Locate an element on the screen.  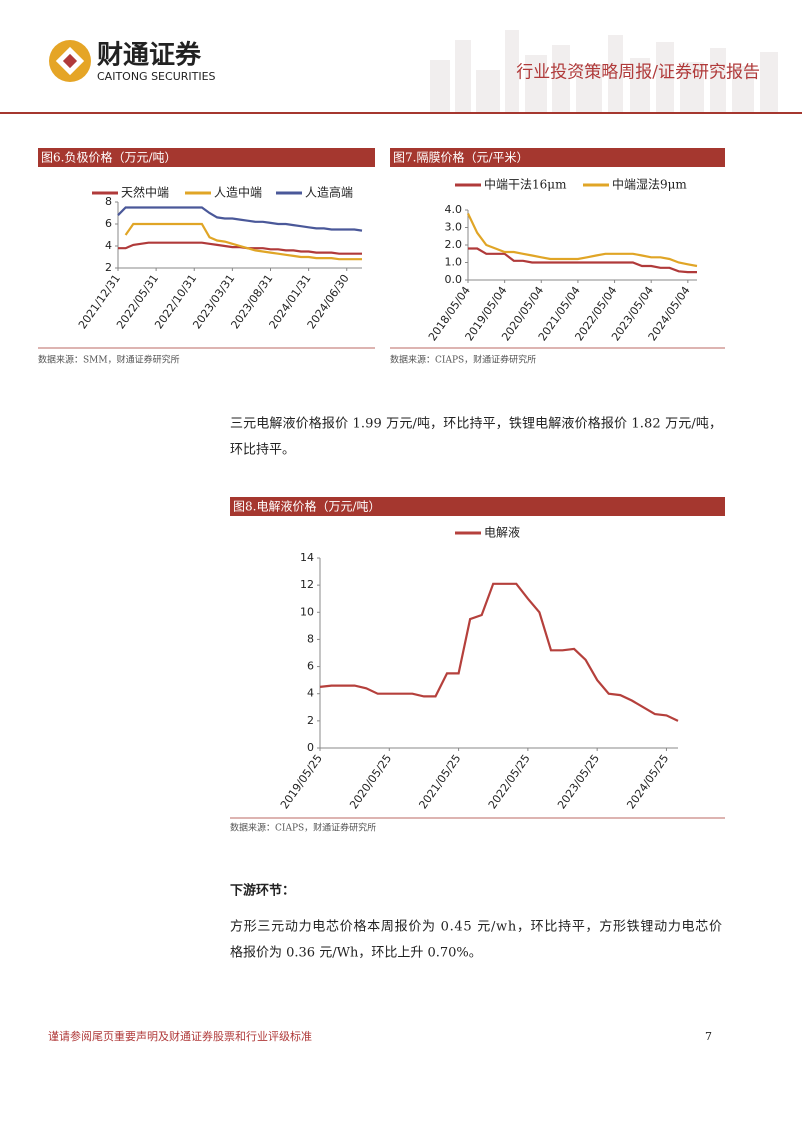
section-heading: 下游环节： is located at coordinates (262, 891).